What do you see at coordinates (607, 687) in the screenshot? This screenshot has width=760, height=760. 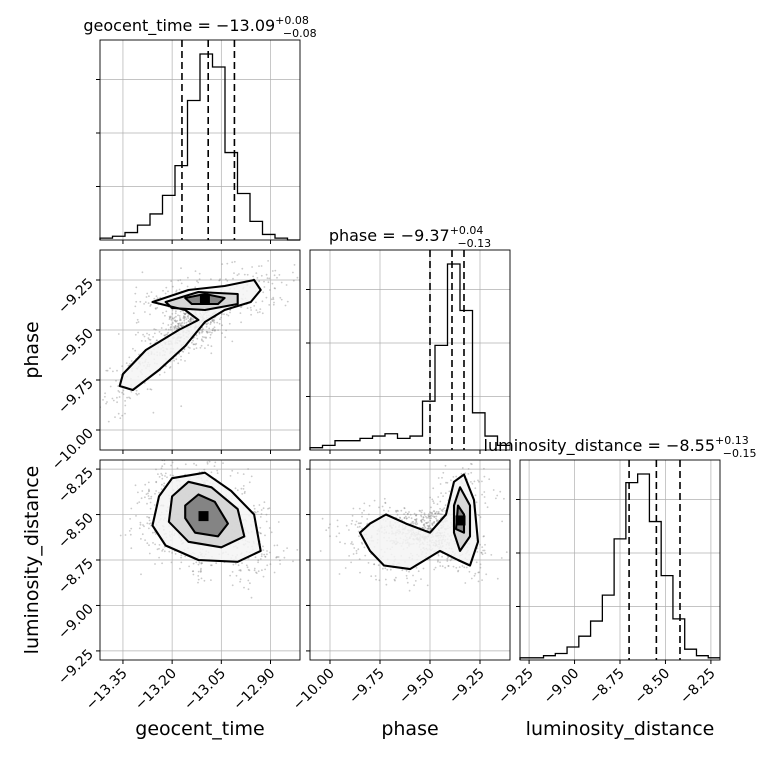 I see `x-tick-label: −8.75` at bounding box center [607, 687].